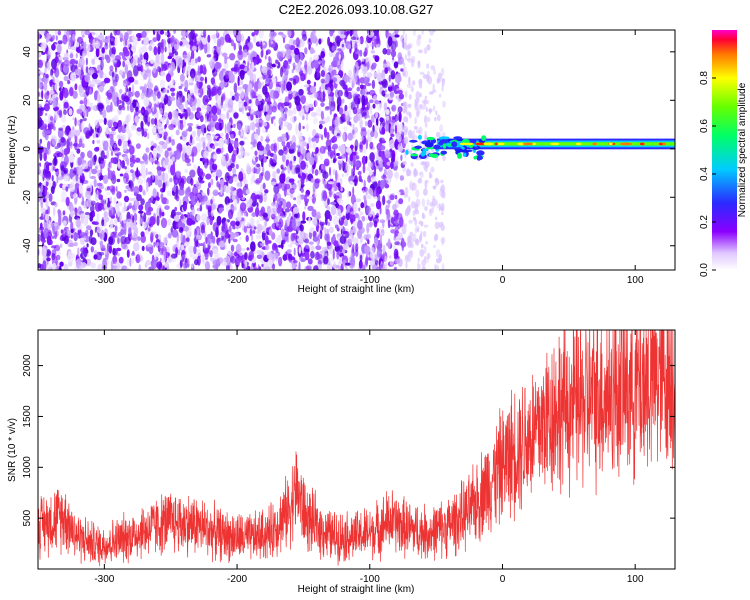 Image resolution: width=750 pixels, height=600 pixels. Describe the element at coordinates (27, 100) in the screenshot. I see `y-tick-label: 20` at that location.